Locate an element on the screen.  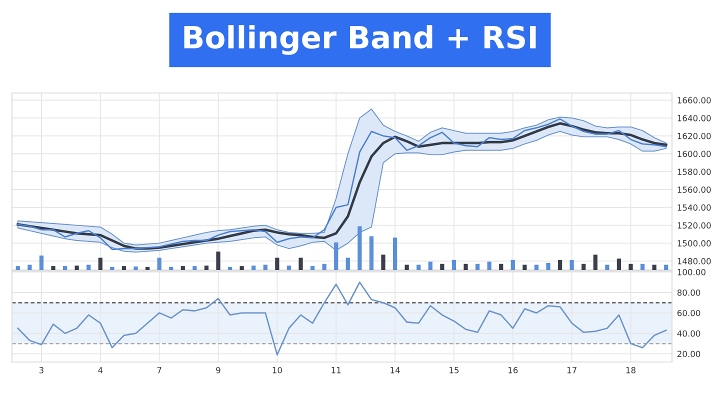
x-tick-label: 11 is located at coordinates (336, 370).